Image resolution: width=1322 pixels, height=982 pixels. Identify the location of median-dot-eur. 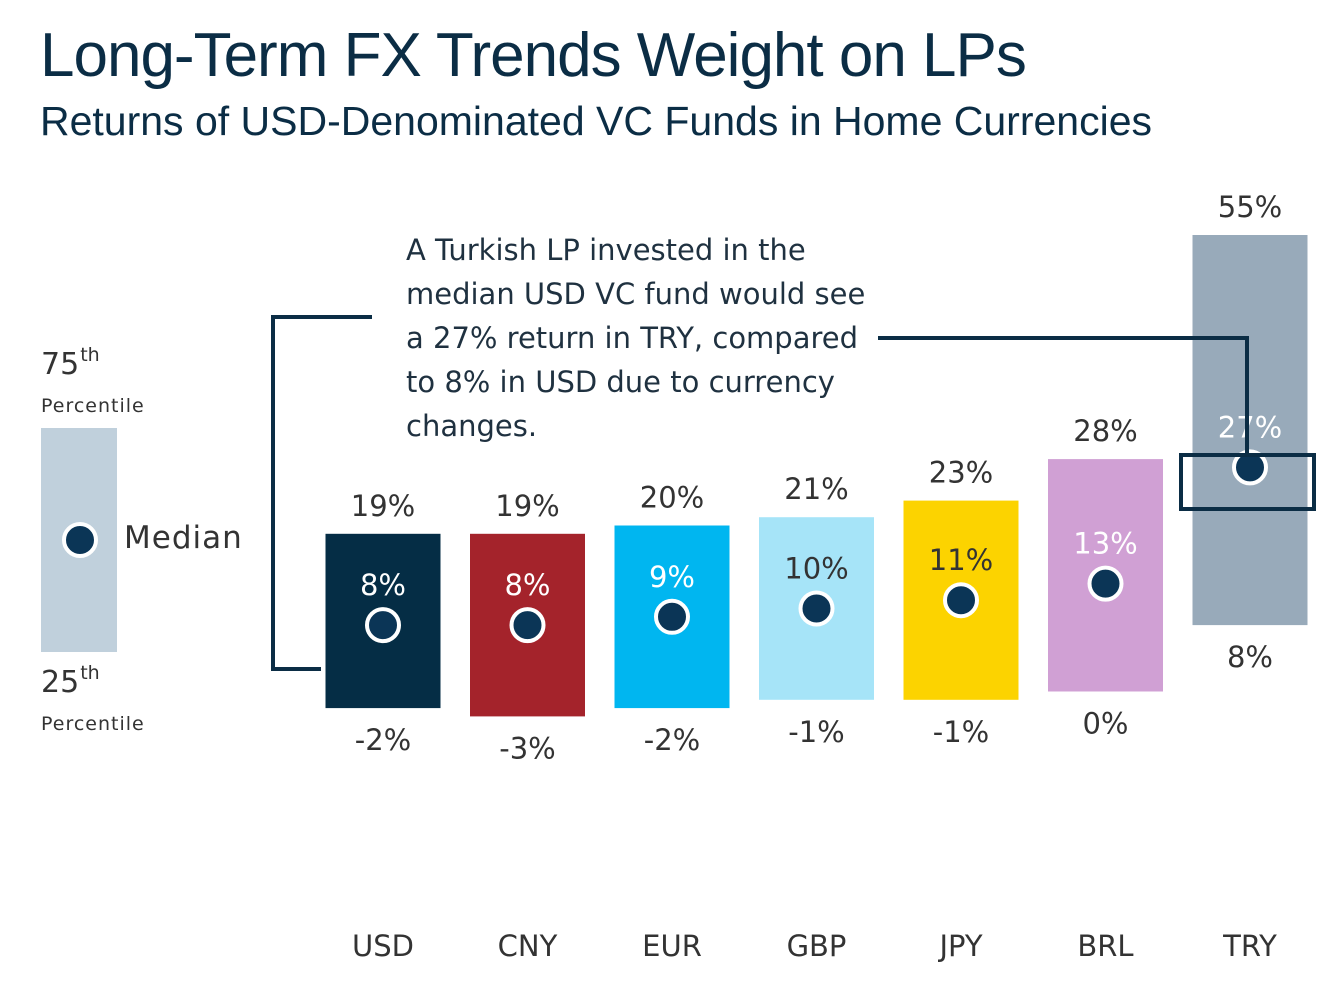
(672, 616).